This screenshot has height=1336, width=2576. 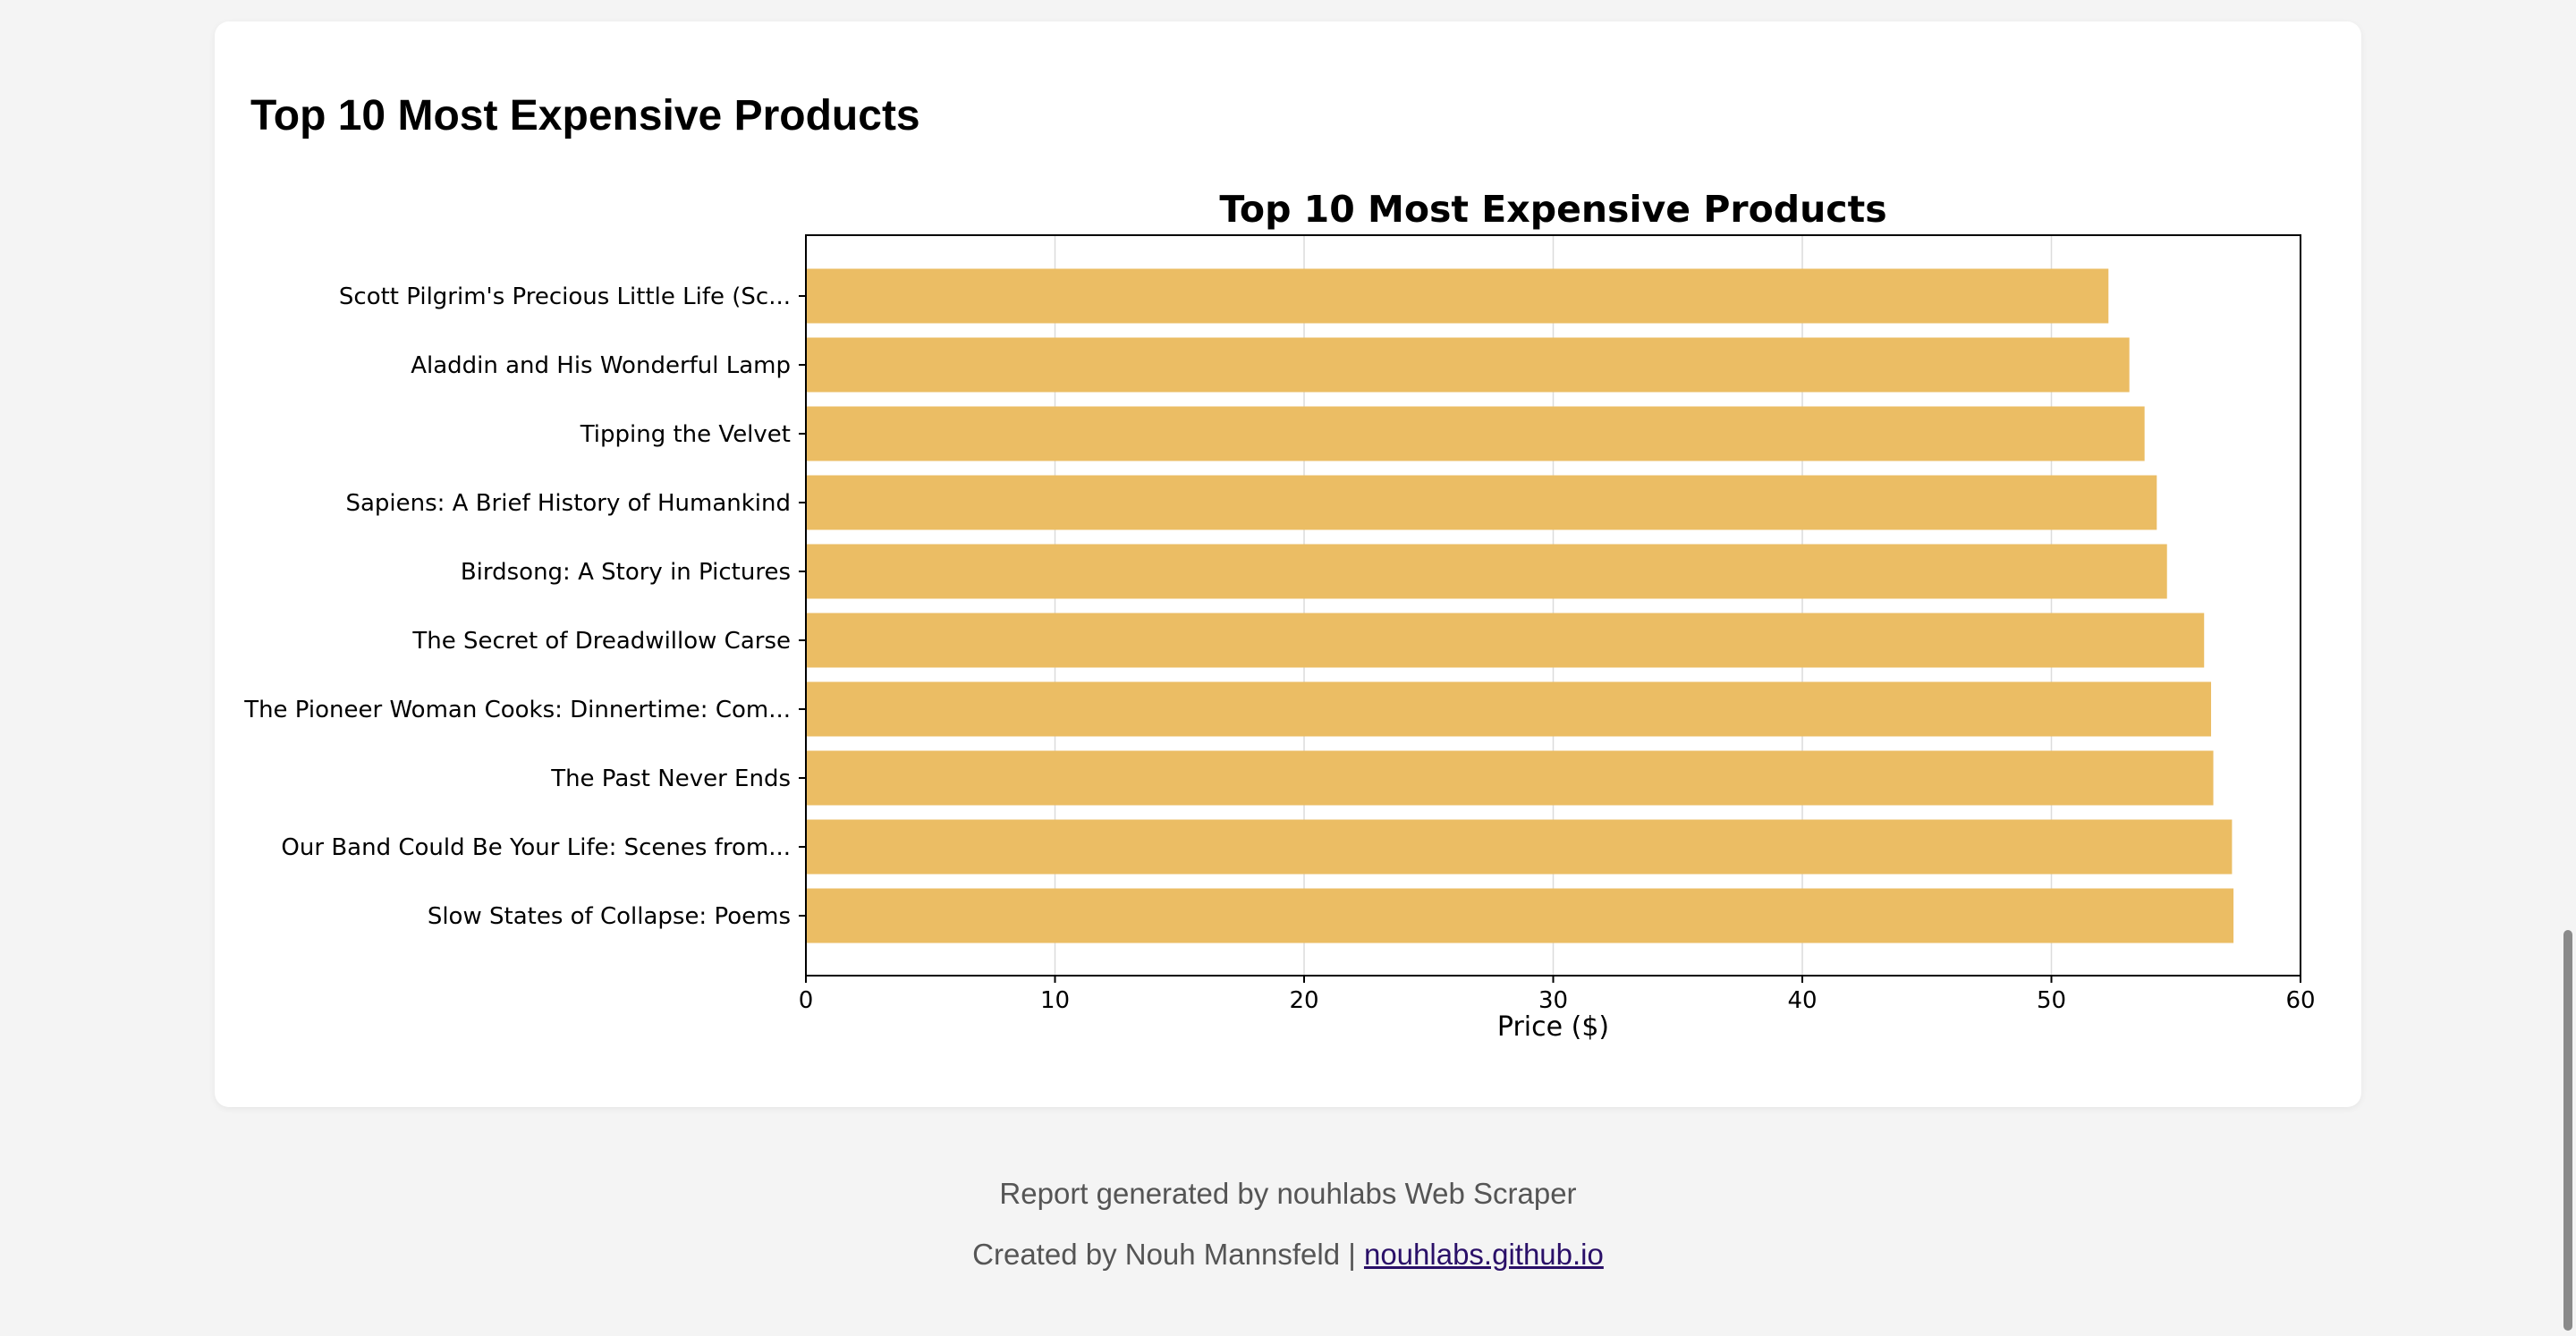 What do you see at coordinates (2567, 1130) in the screenshot?
I see `scrollbar-thumb` at bounding box center [2567, 1130].